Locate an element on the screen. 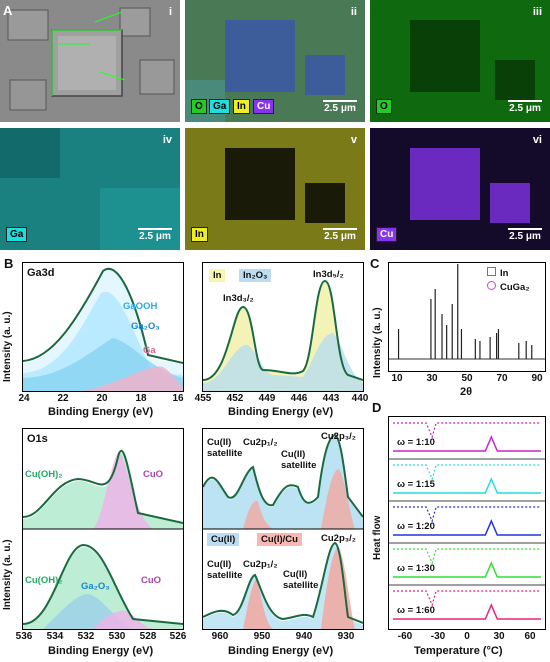 This screenshot has width=550, height=662. tile-label-ii: ii is located at coordinates (353, 12).